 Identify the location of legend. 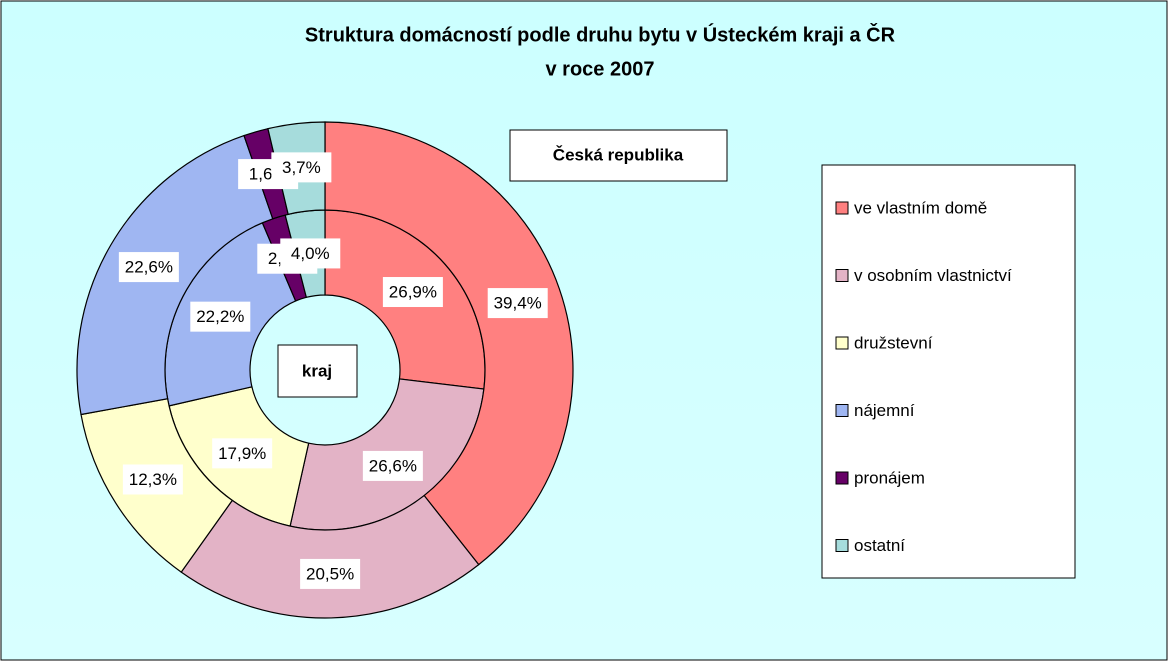
(948, 371).